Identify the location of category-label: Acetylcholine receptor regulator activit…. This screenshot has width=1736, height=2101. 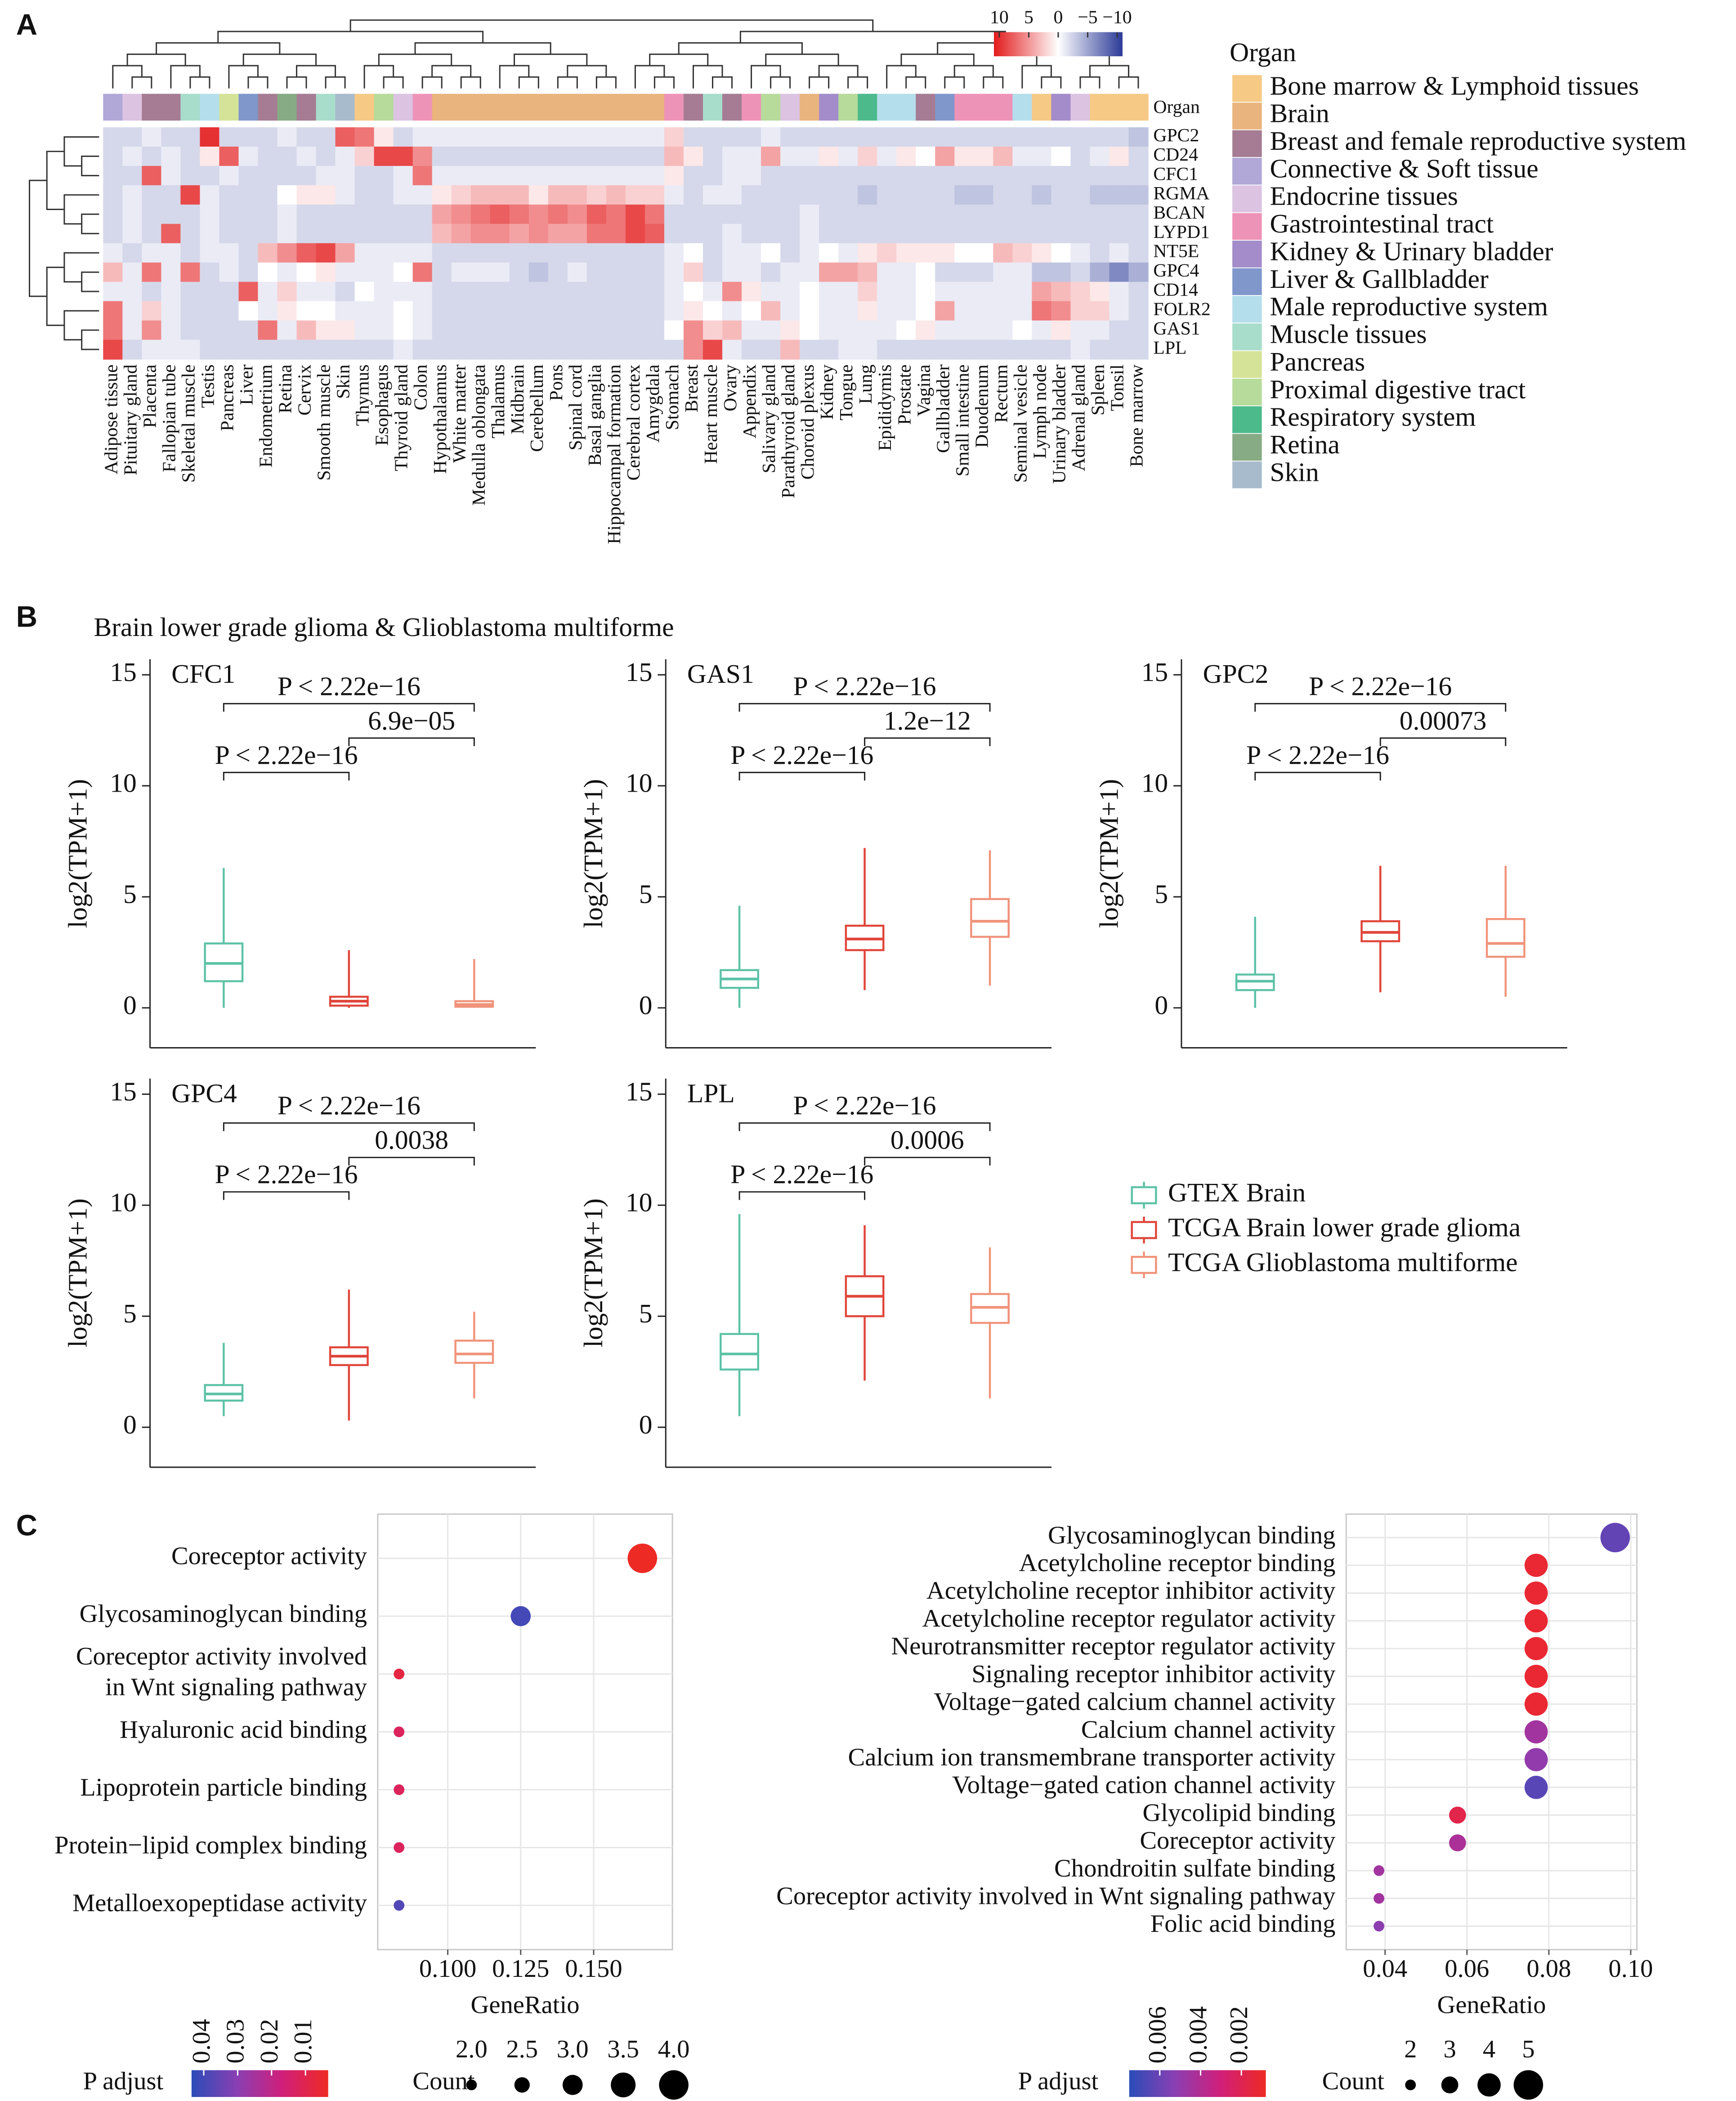
(1129, 1618).